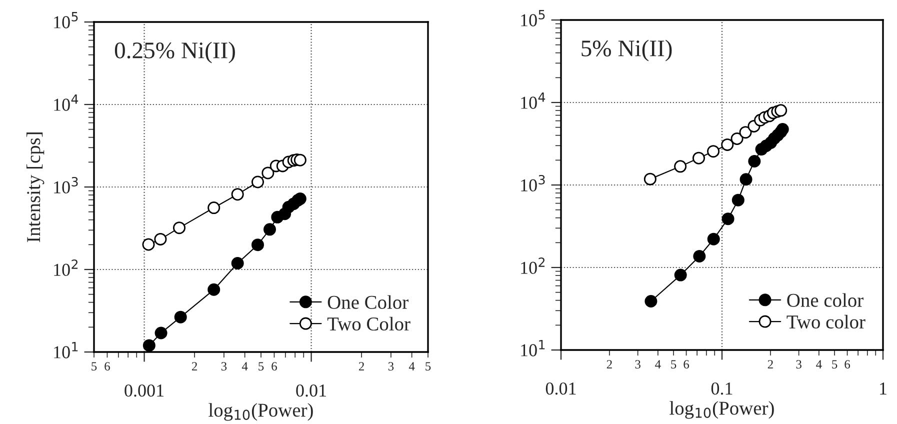 The height and width of the screenshot is (424, 897). Describe the element at coordinates (627, 51) in the screenshot. I see `text: 5% Ni(II)` at that location.